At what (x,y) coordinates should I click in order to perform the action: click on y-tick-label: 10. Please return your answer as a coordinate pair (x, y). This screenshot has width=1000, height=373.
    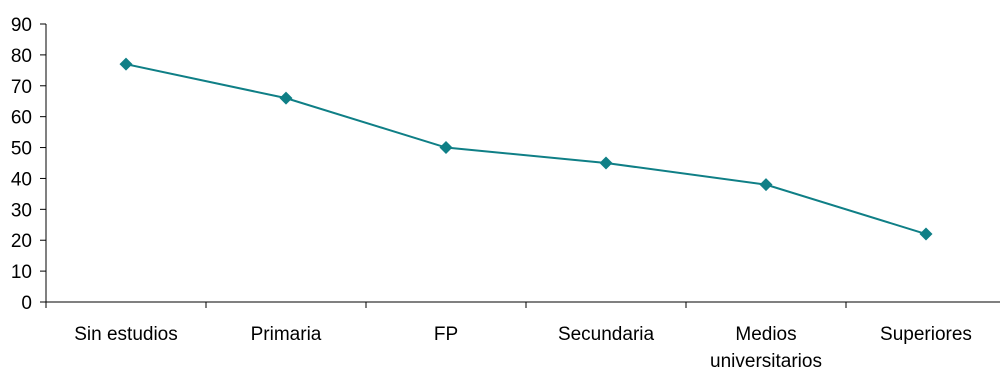
    Looking at the image, I should click on (21, 272).